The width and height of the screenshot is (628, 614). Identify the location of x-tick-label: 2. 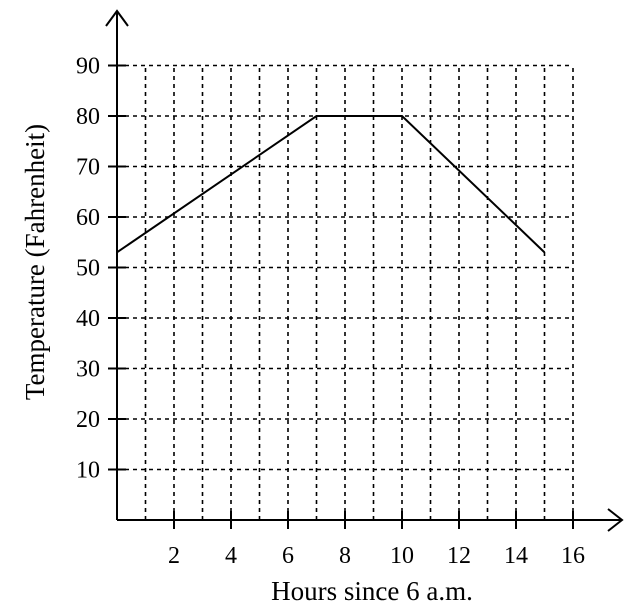
(174, 556).